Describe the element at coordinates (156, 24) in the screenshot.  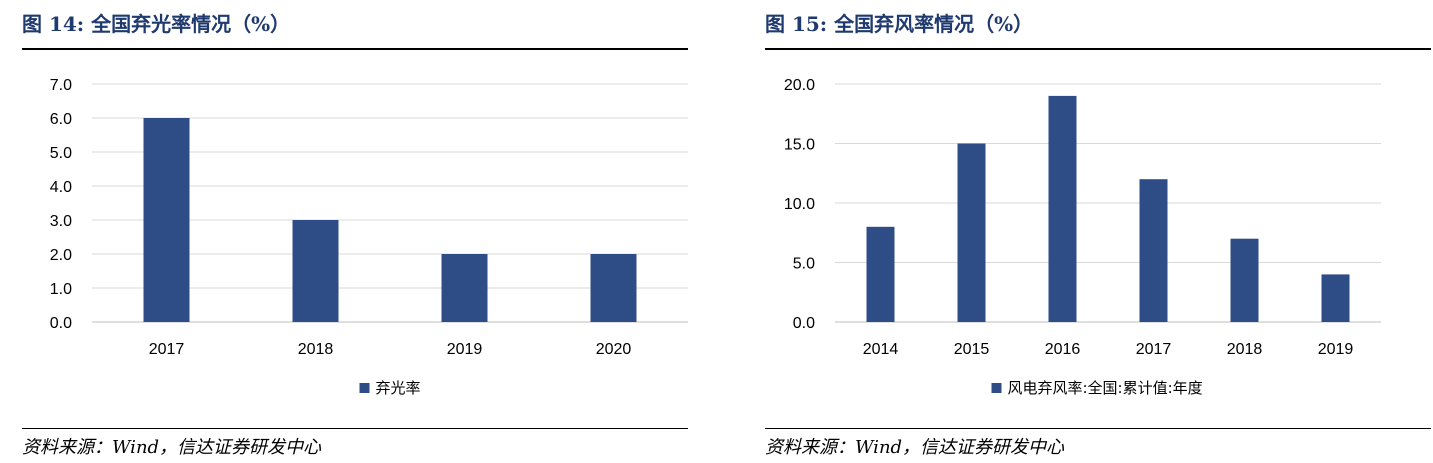
I see `figure-title: 图 14: 全国弃光率情况（%）` at that location.